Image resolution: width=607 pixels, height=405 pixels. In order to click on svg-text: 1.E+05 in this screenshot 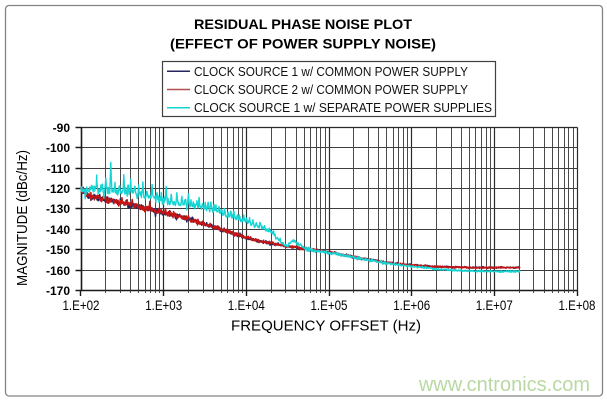, I will do `click(329, 305)`.